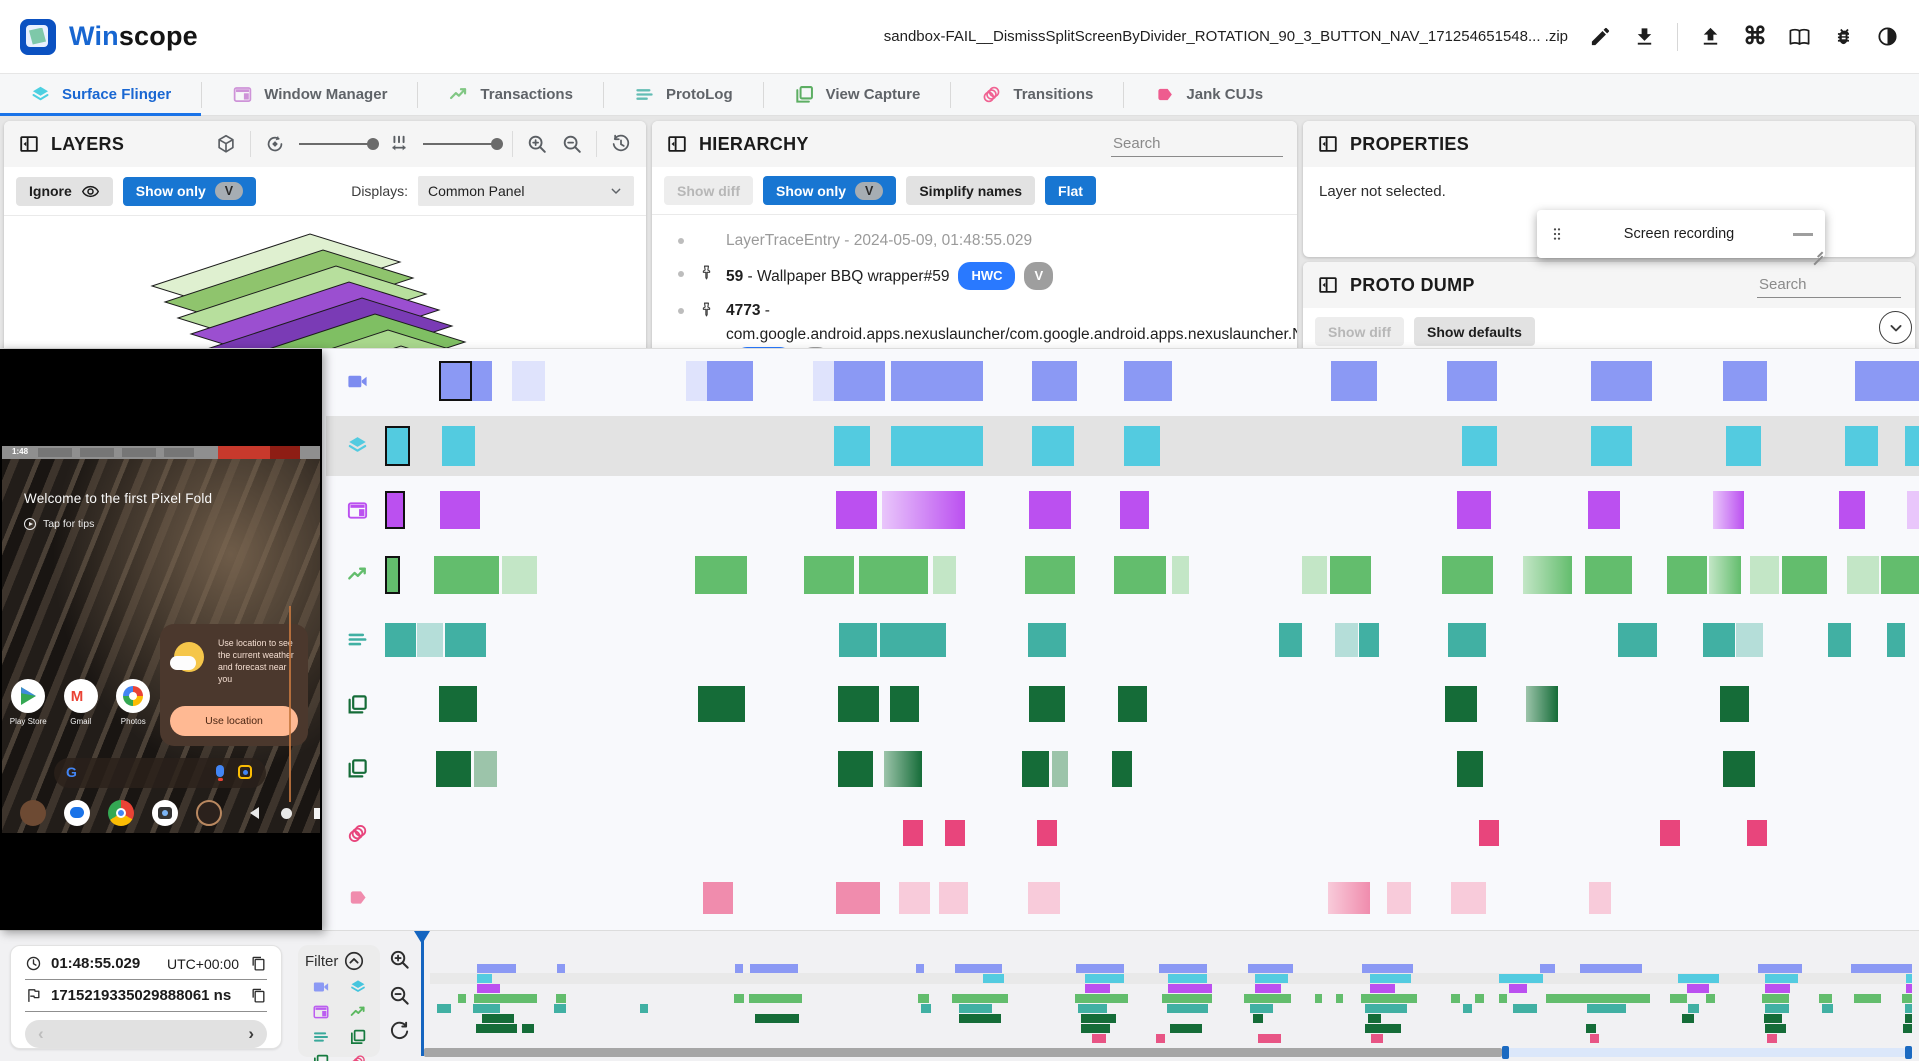 The width and height of the screenshot is (1919, 1061). What do you see at coordinates (510, 94) in the screenshot?
I see `tab-transactions: Transactions` at bounding box center [510, 94].